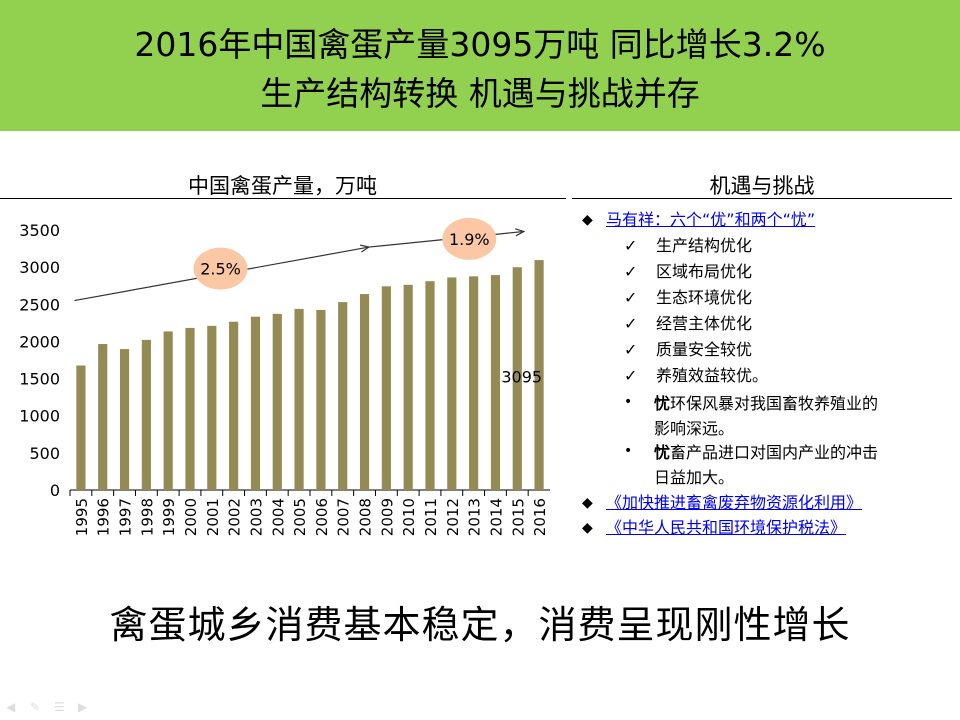 The height and width of the screenshot is (720, 960). I want to click on link-environment-tax-law: 《中华人民共和国环境保护税法》, so click(726, 527).